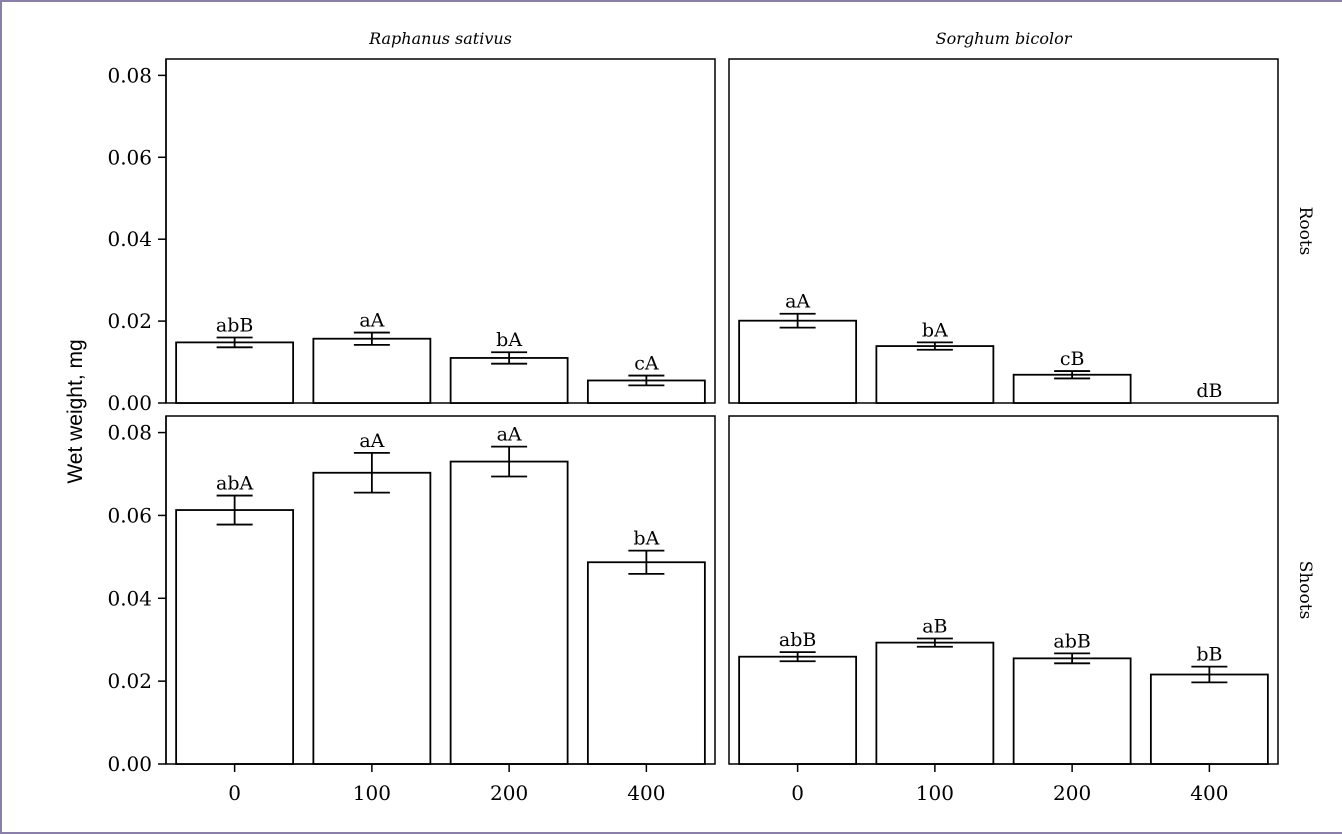 This screenshot has height=834, width=1342. I want to click on data-label: dB, so click(1209, 391).